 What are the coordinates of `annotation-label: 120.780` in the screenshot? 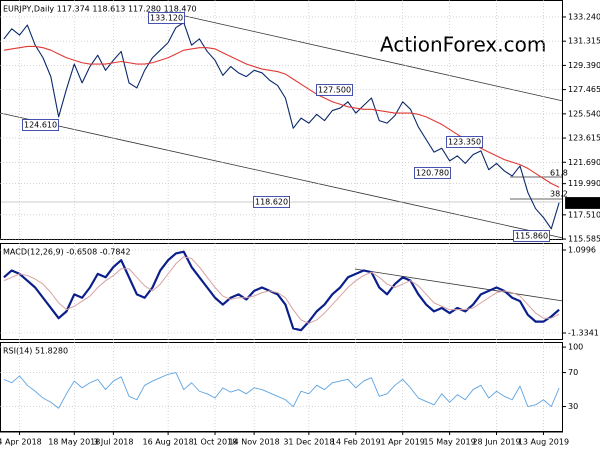 It's located at (432, 173).